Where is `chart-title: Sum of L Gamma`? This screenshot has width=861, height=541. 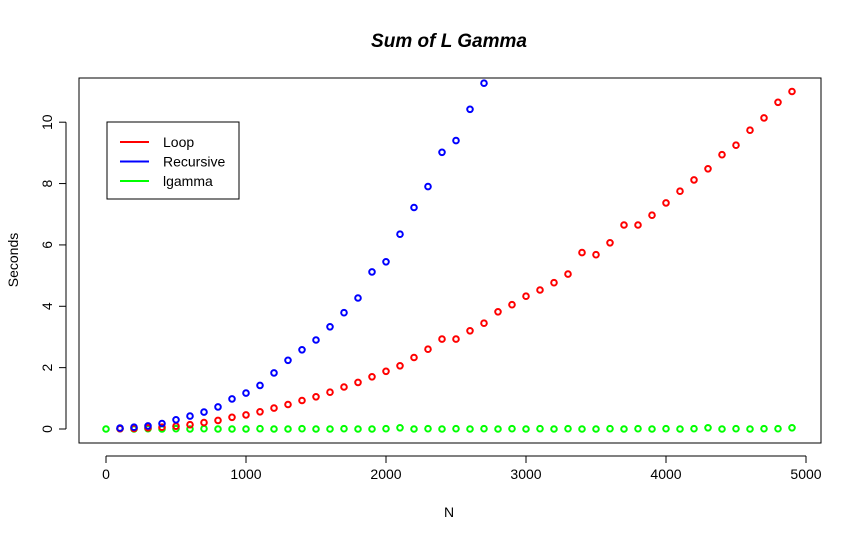 chart-title: Sum of L Gamma is located at coordinates (449, 41).